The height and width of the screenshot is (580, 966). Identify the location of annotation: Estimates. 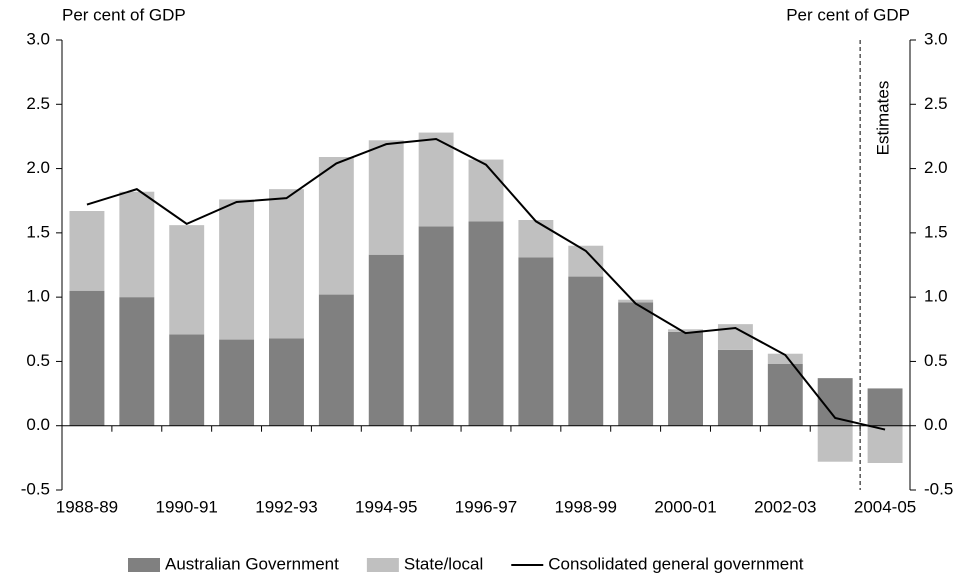
(883, 118).